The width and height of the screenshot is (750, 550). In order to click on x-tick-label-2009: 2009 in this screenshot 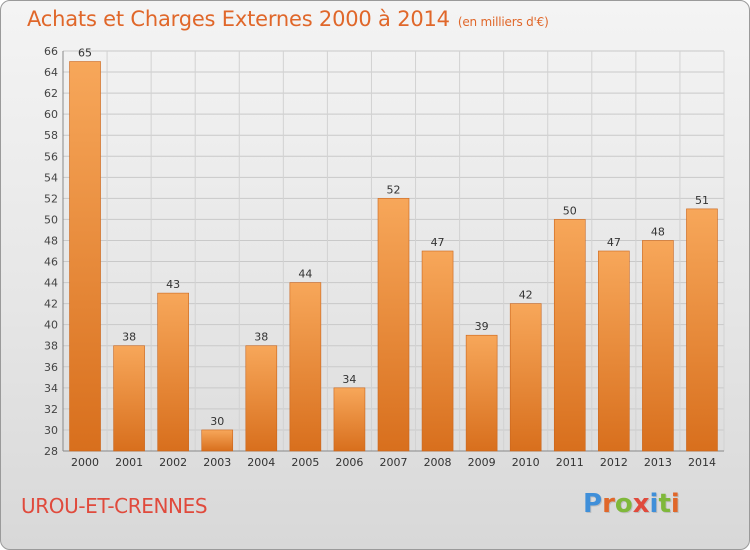, I will do `click(482, 462)`.